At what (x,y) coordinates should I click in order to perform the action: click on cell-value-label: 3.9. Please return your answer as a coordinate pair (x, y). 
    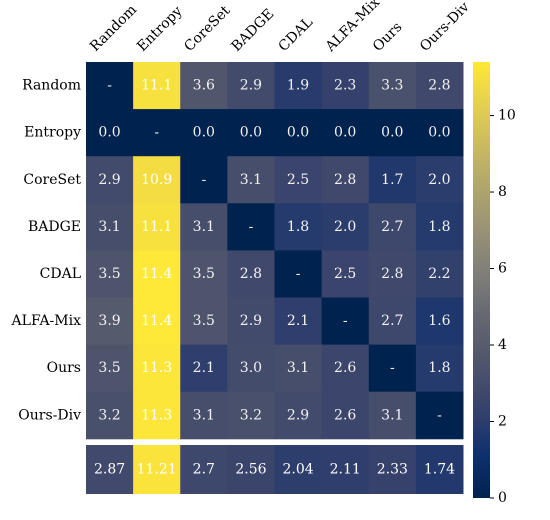
    Looking at the image, I should click on (109, 321).